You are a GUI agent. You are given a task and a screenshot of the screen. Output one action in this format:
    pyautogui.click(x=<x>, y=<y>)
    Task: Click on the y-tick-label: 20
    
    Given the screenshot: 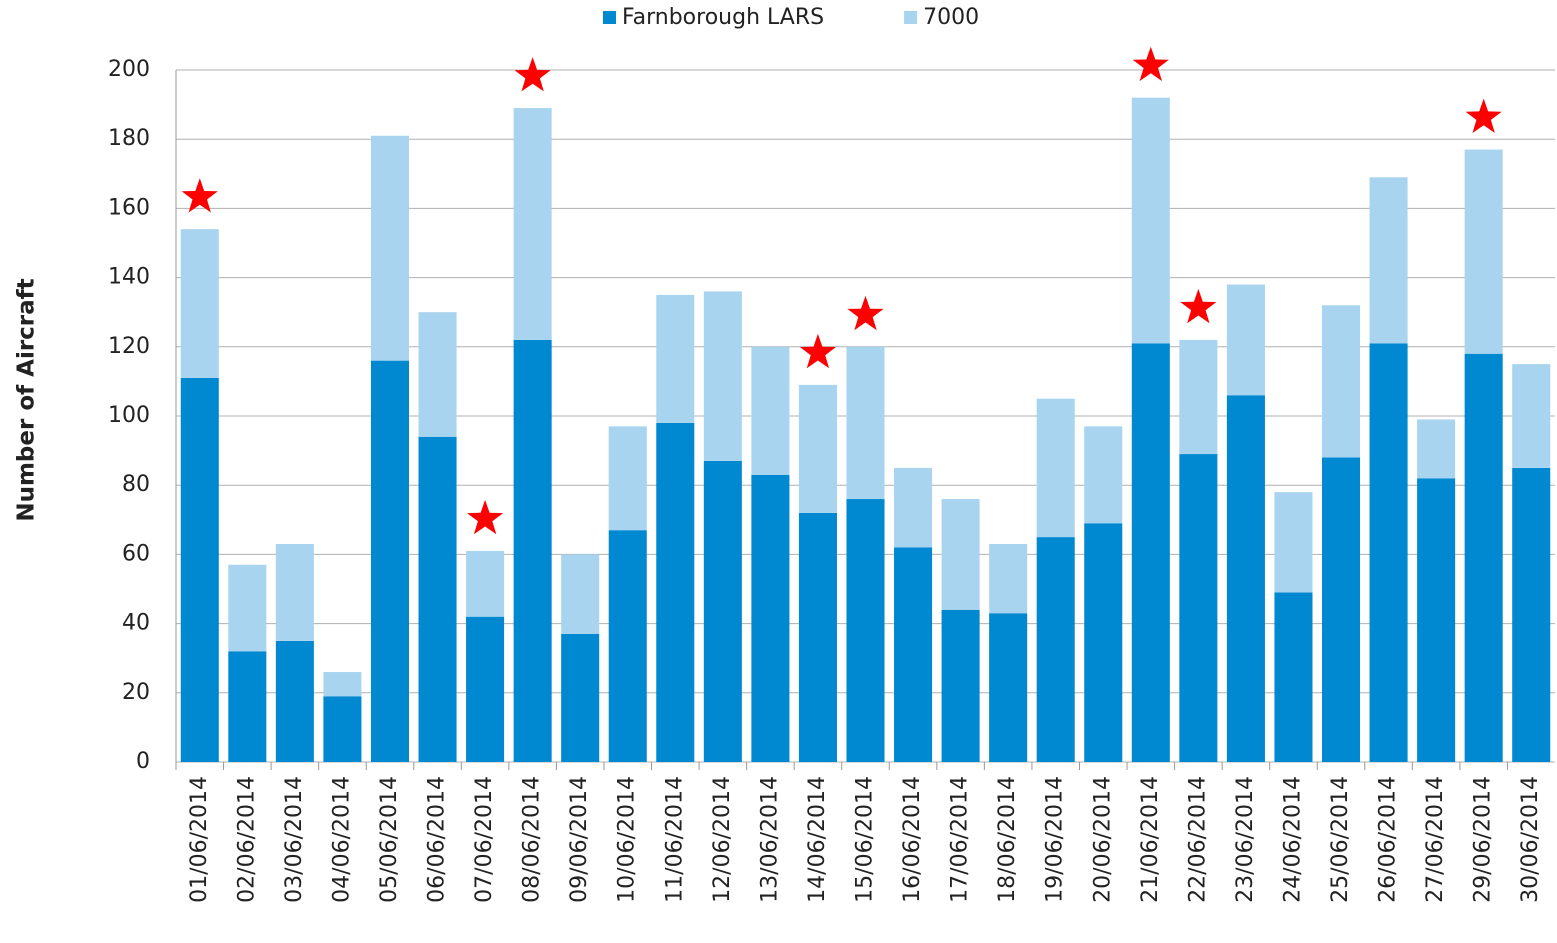 What is the action you would take?
    pyautogui.click(x=136, y=692)
    